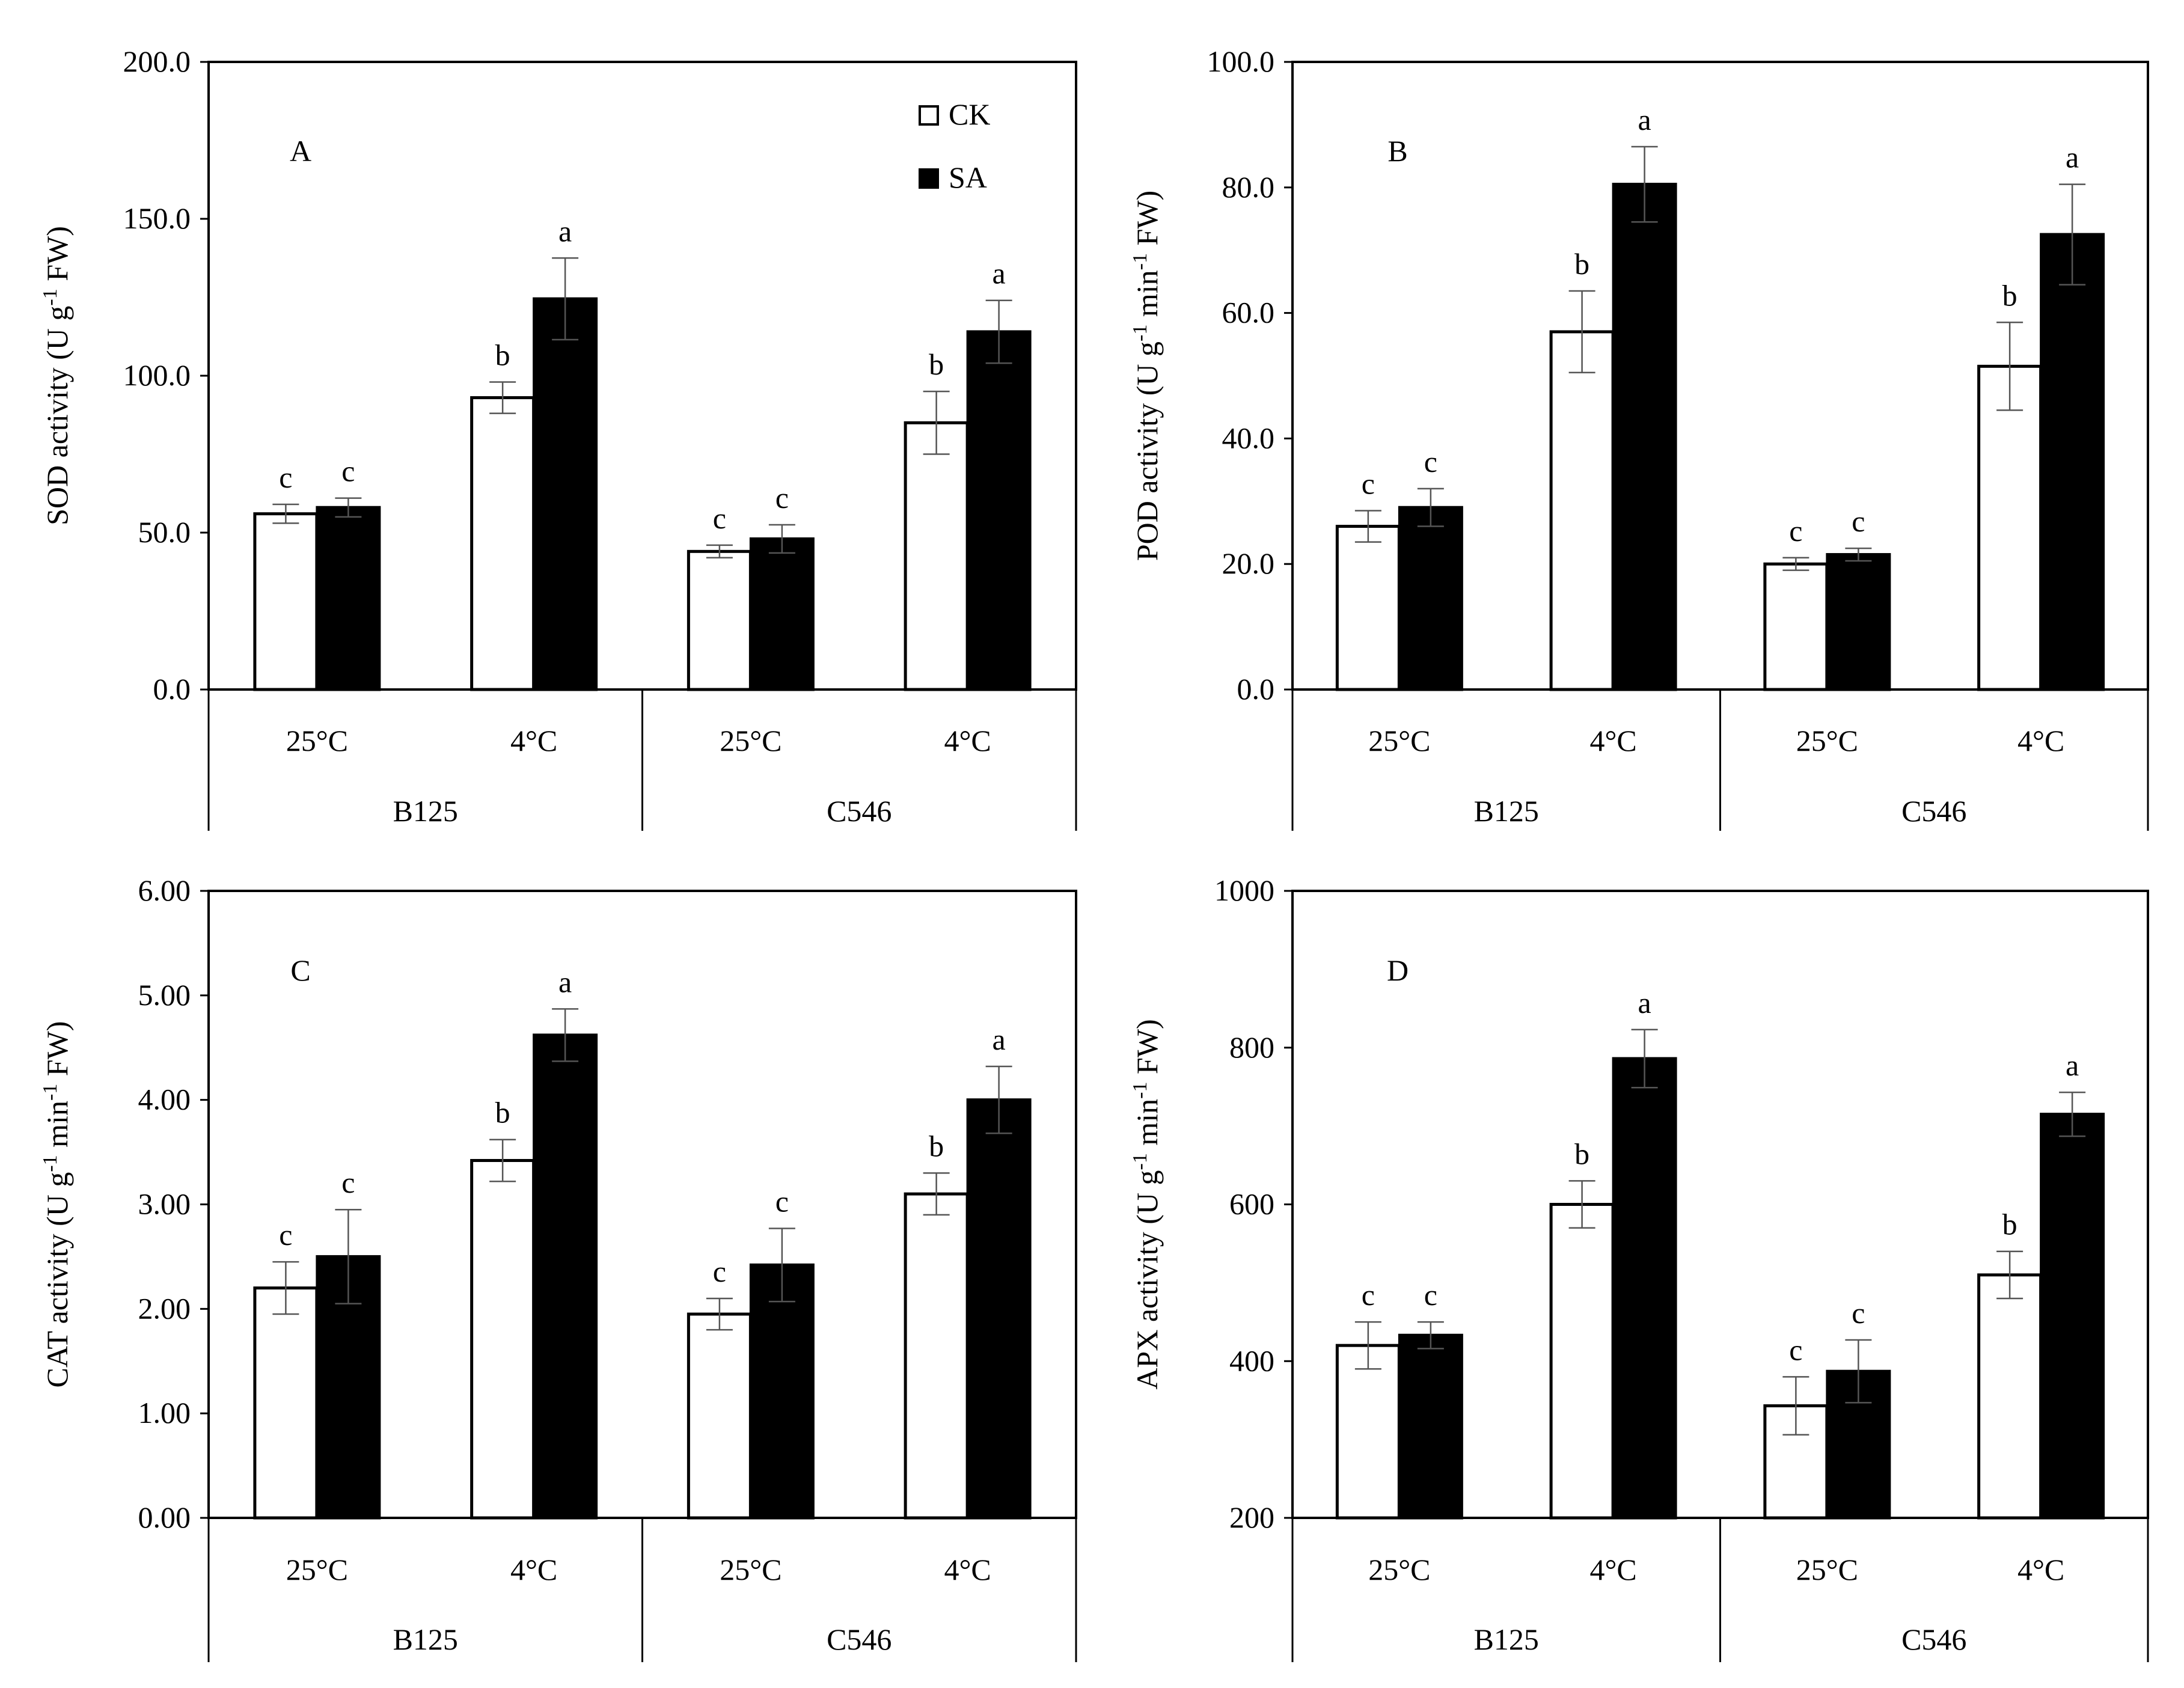  What do you see at coordinates (57, 1280) in the screenshot?
I see `y-axis-label-part: CAT activity (U g` at bounding box center [57, 1280].